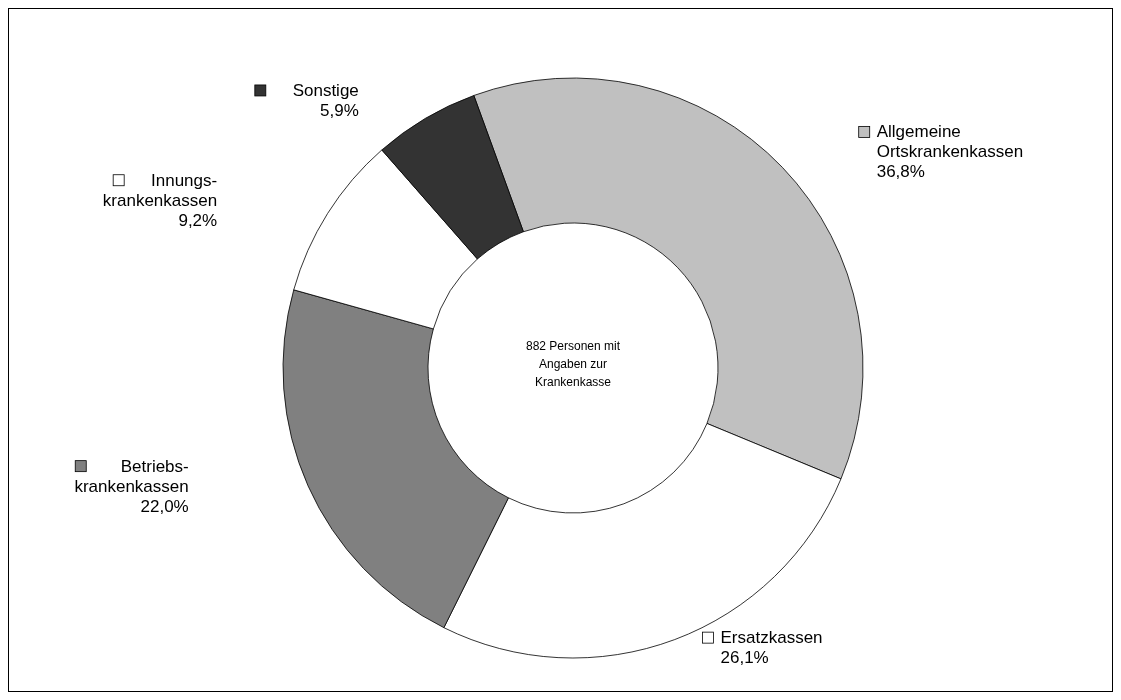  I want to click on legend-label: Betriebs-krankenkassen, so click(131, 476).